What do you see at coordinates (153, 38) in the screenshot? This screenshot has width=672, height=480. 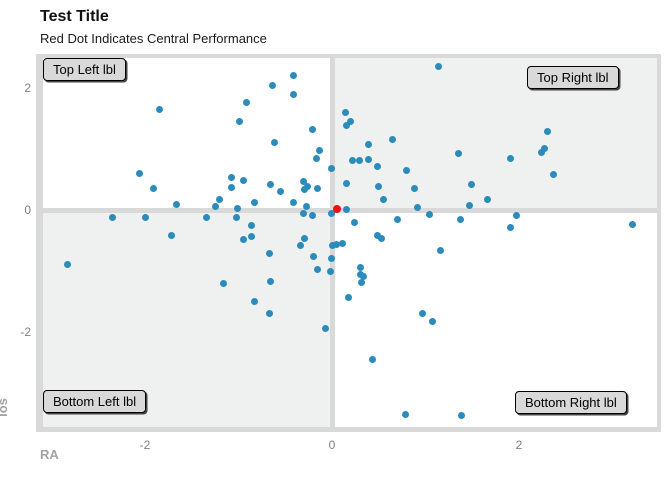 I see `chart-subtitle: Red Dot Indicates Central Performance` at bounding box center [153, 38].